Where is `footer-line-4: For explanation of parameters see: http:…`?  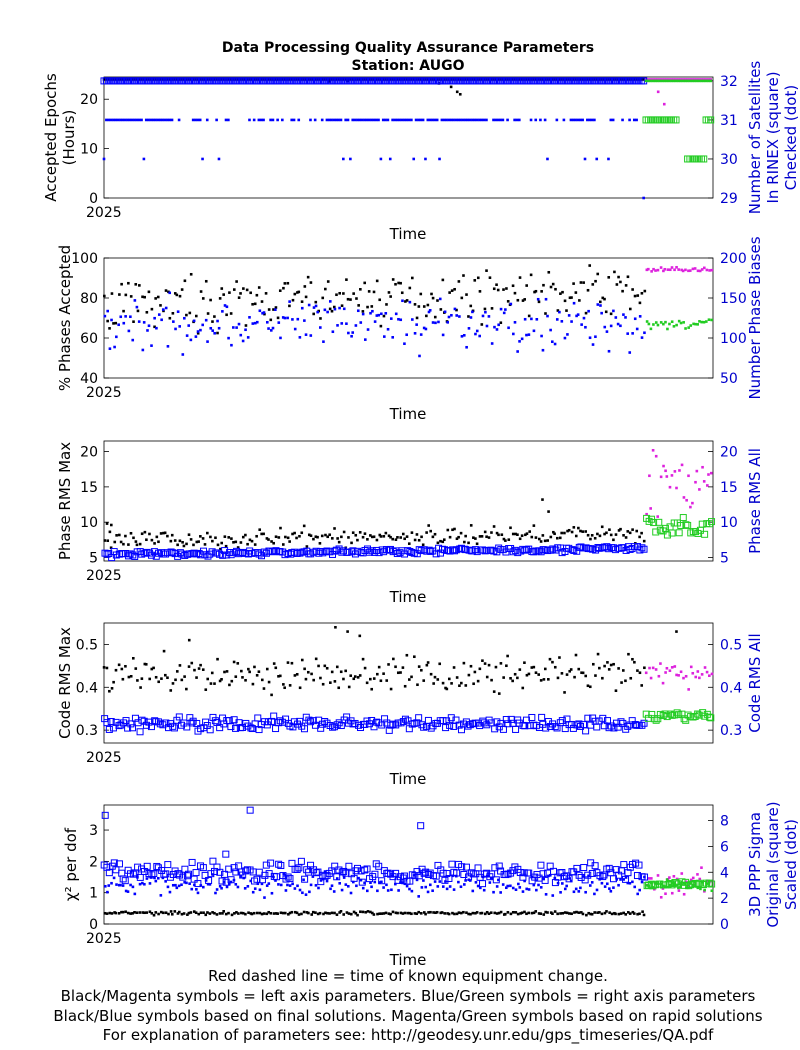 footer-line-4: For explanation of parameters see: http:… is located at coordinates (408, 1035).